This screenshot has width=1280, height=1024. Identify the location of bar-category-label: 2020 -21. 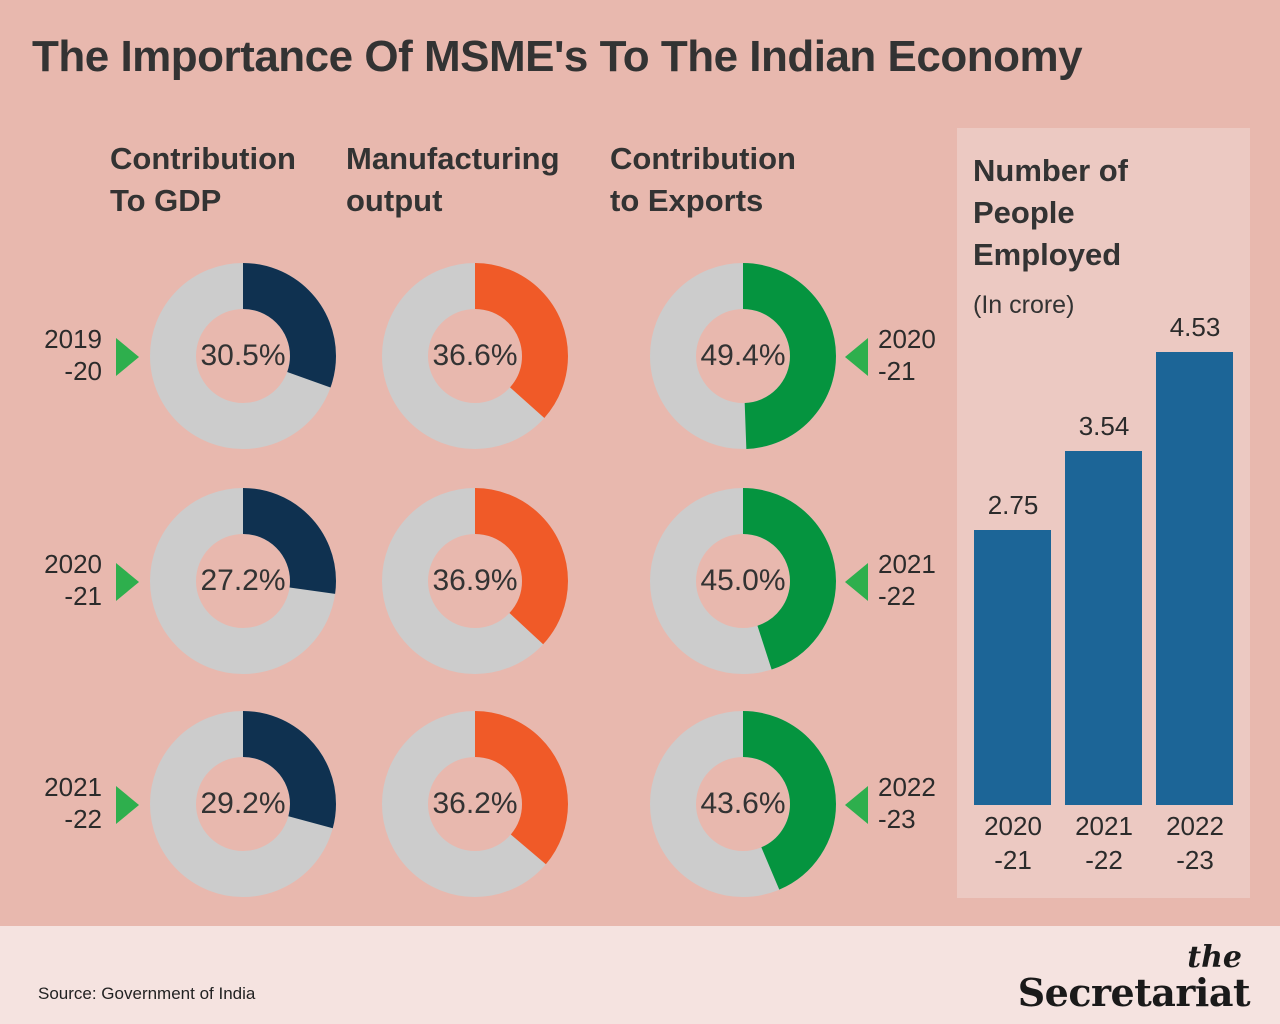
(1013, 843).